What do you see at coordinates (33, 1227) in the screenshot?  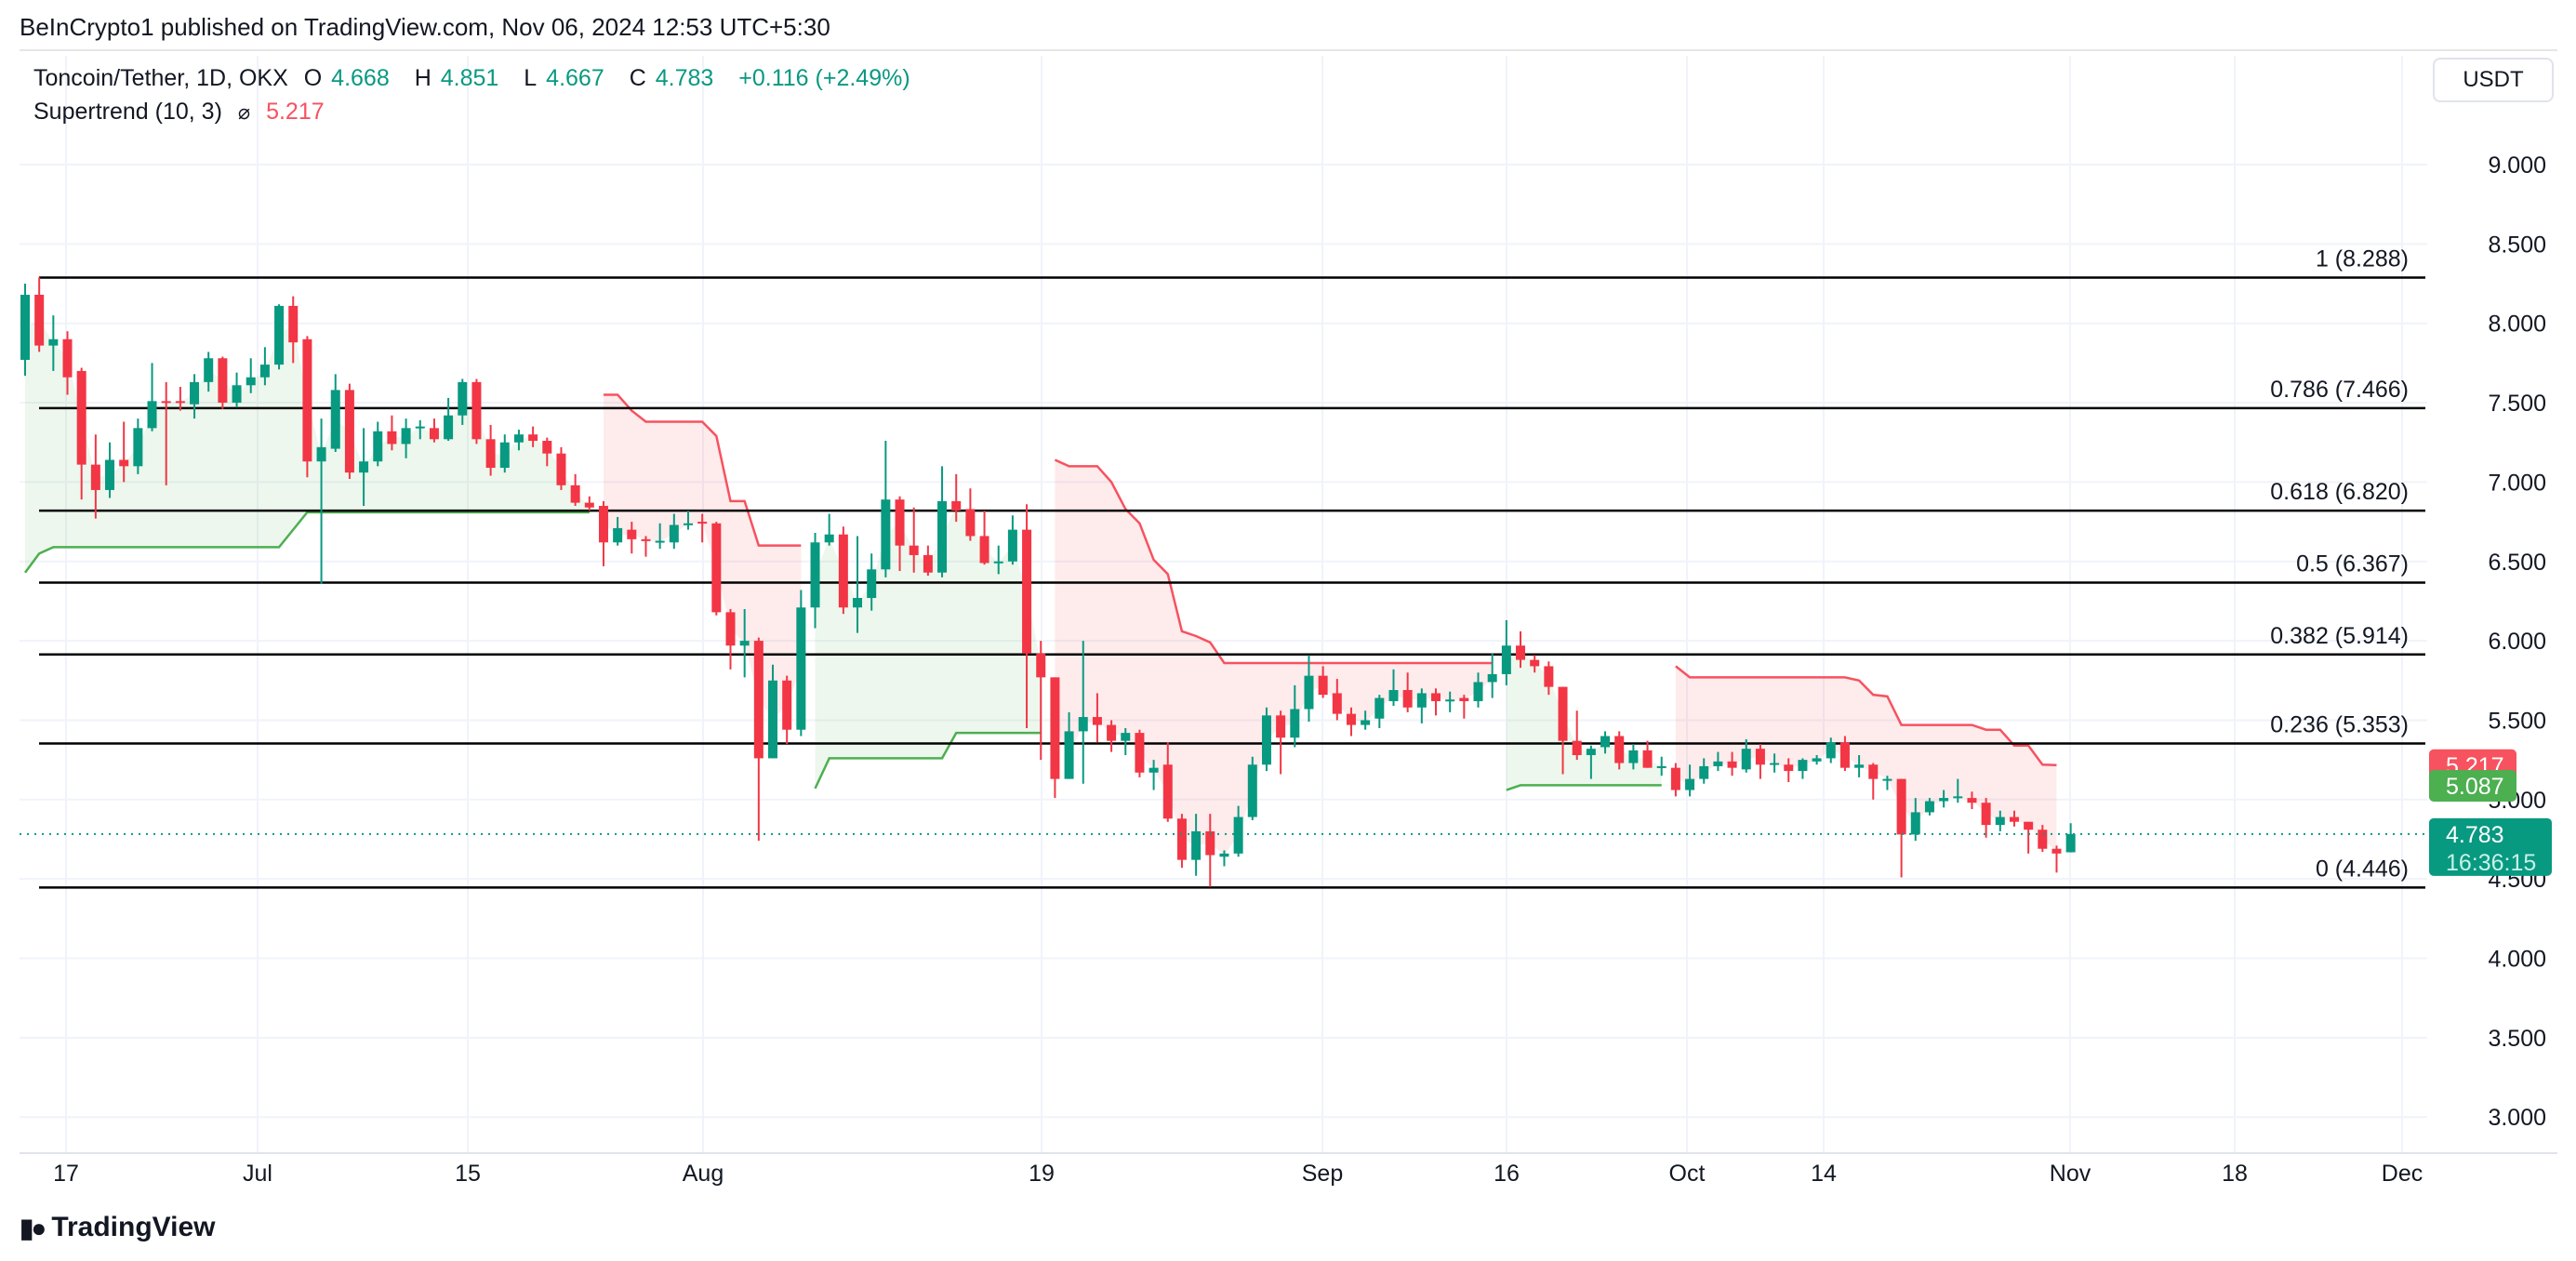 I see `tradingview-logo-icon: ▮●` at bounding box center [33, 1227].